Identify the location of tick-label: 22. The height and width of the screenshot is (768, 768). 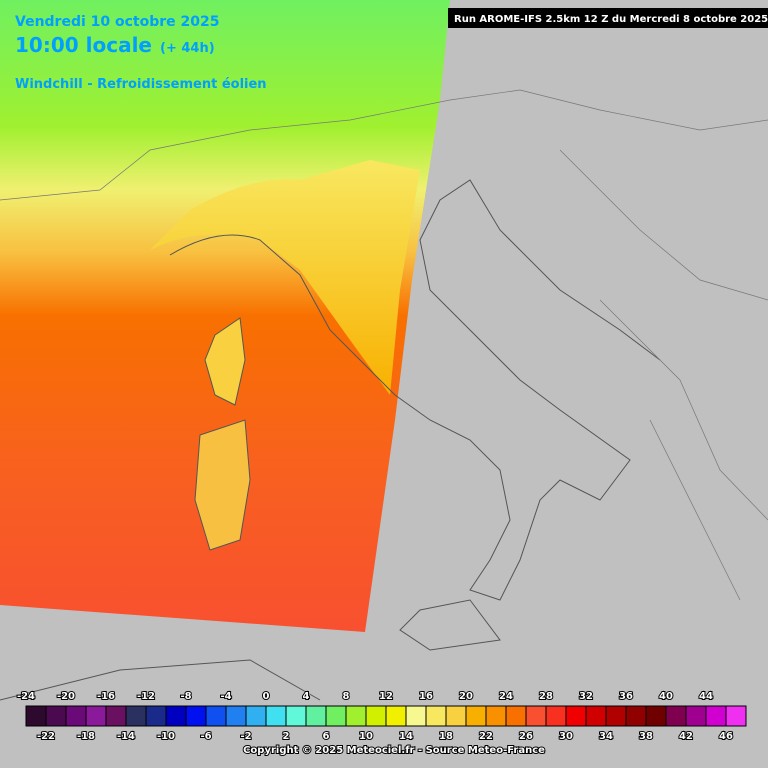
(486, 736).